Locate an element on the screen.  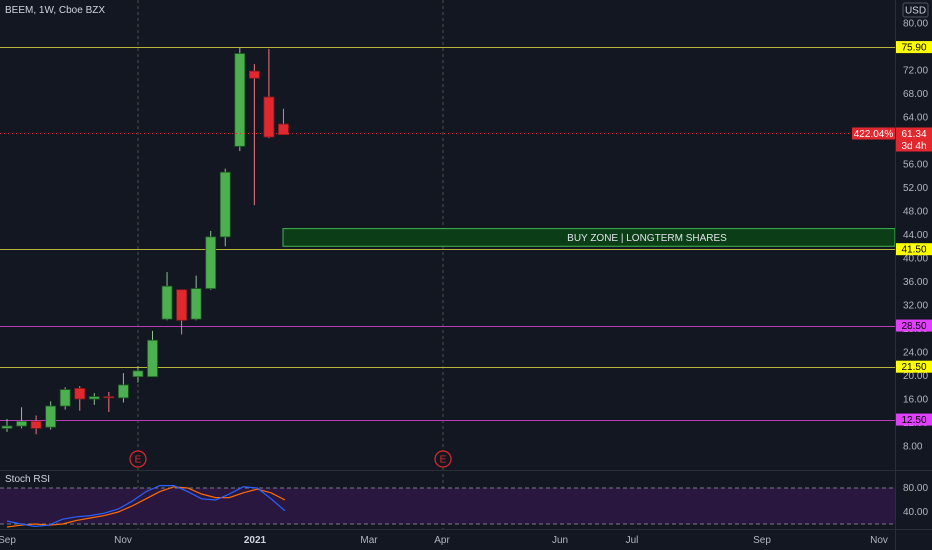
price-axis-tick: 56.00 is located at coordinates (915, 165).